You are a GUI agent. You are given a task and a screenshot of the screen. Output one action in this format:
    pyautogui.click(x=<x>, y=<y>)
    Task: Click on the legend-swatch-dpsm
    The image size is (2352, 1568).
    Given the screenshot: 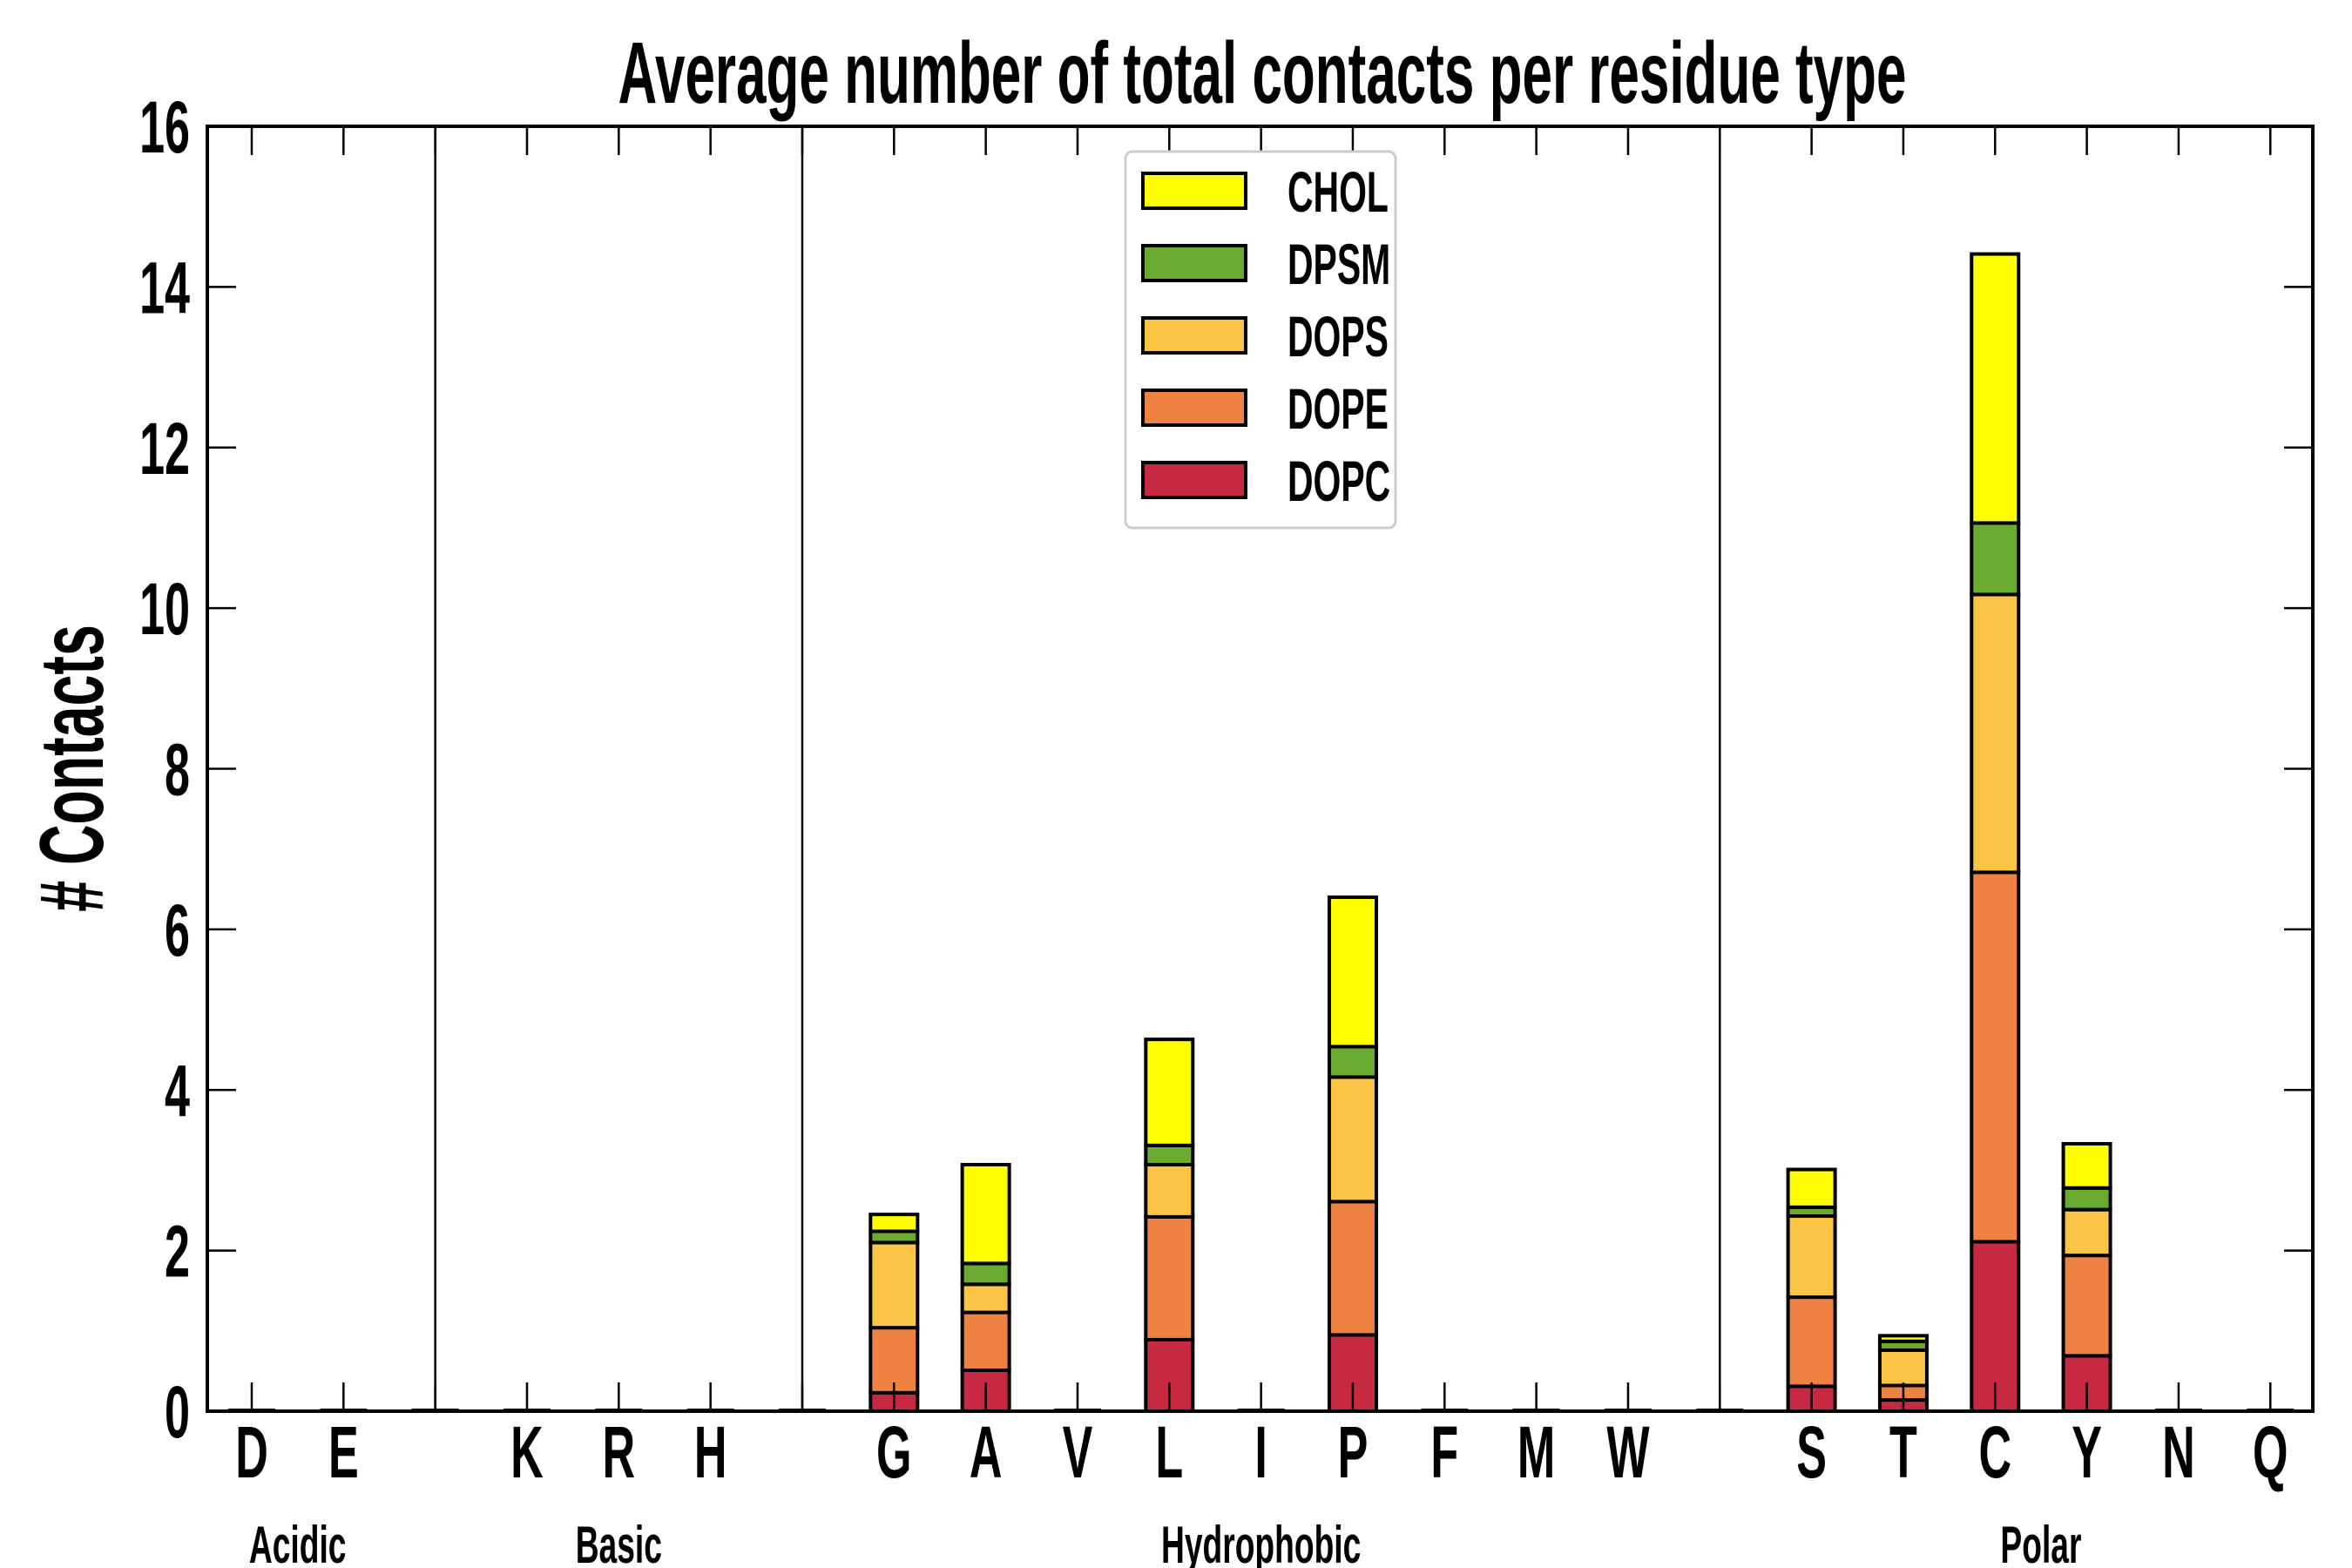 What is the action you would take?
    pyautogui.click(x=1194, y=263)
    